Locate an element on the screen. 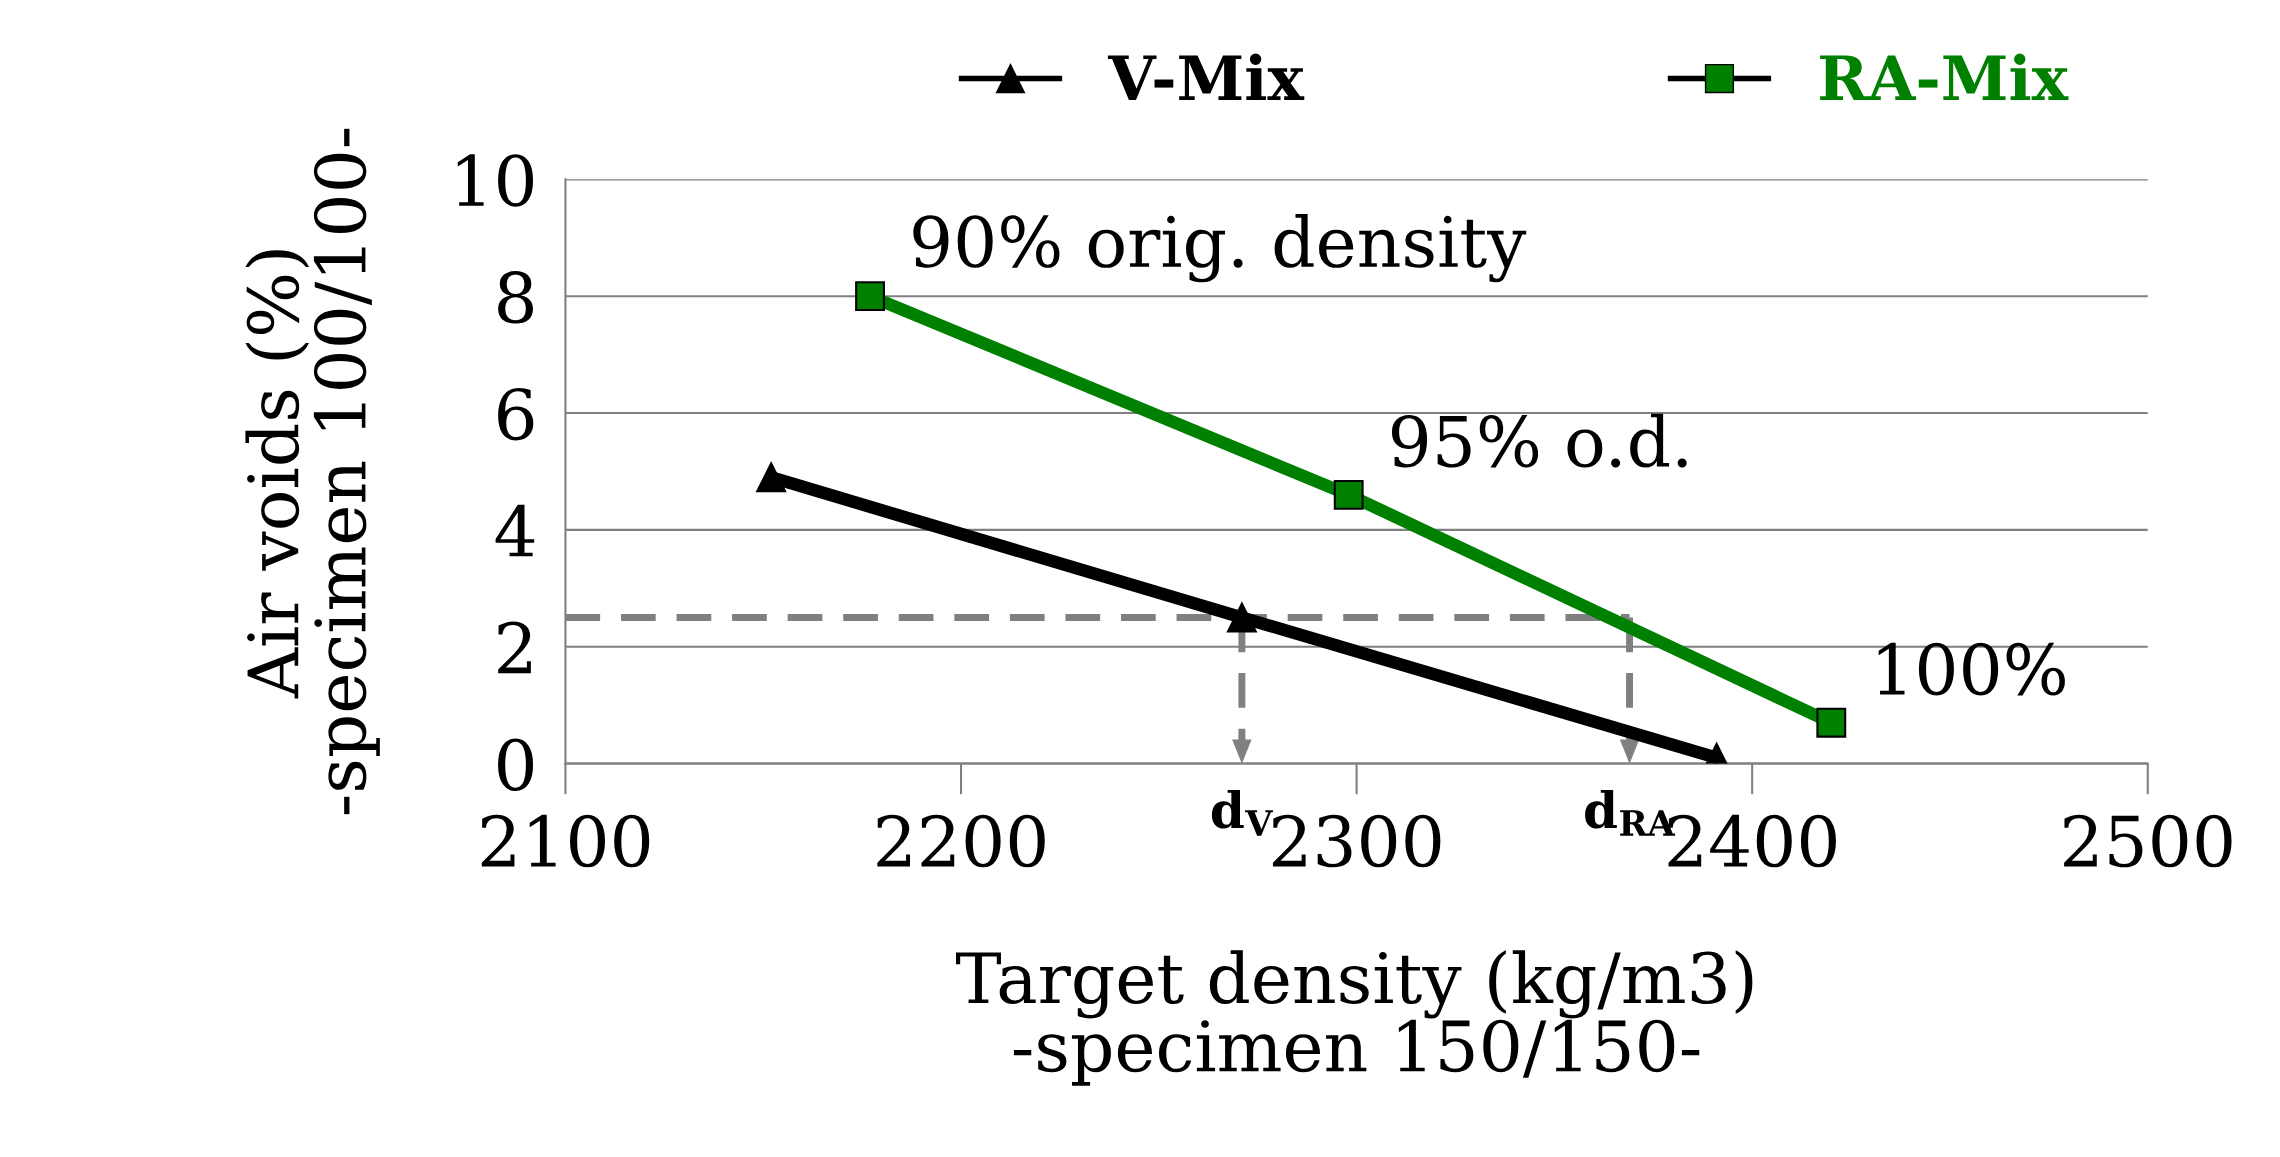 This screenshot has width=2280, height=1157. x-axis-title: Target density (kg/m3) -specimen 150/150- is located at coordinates (1354, 1018).